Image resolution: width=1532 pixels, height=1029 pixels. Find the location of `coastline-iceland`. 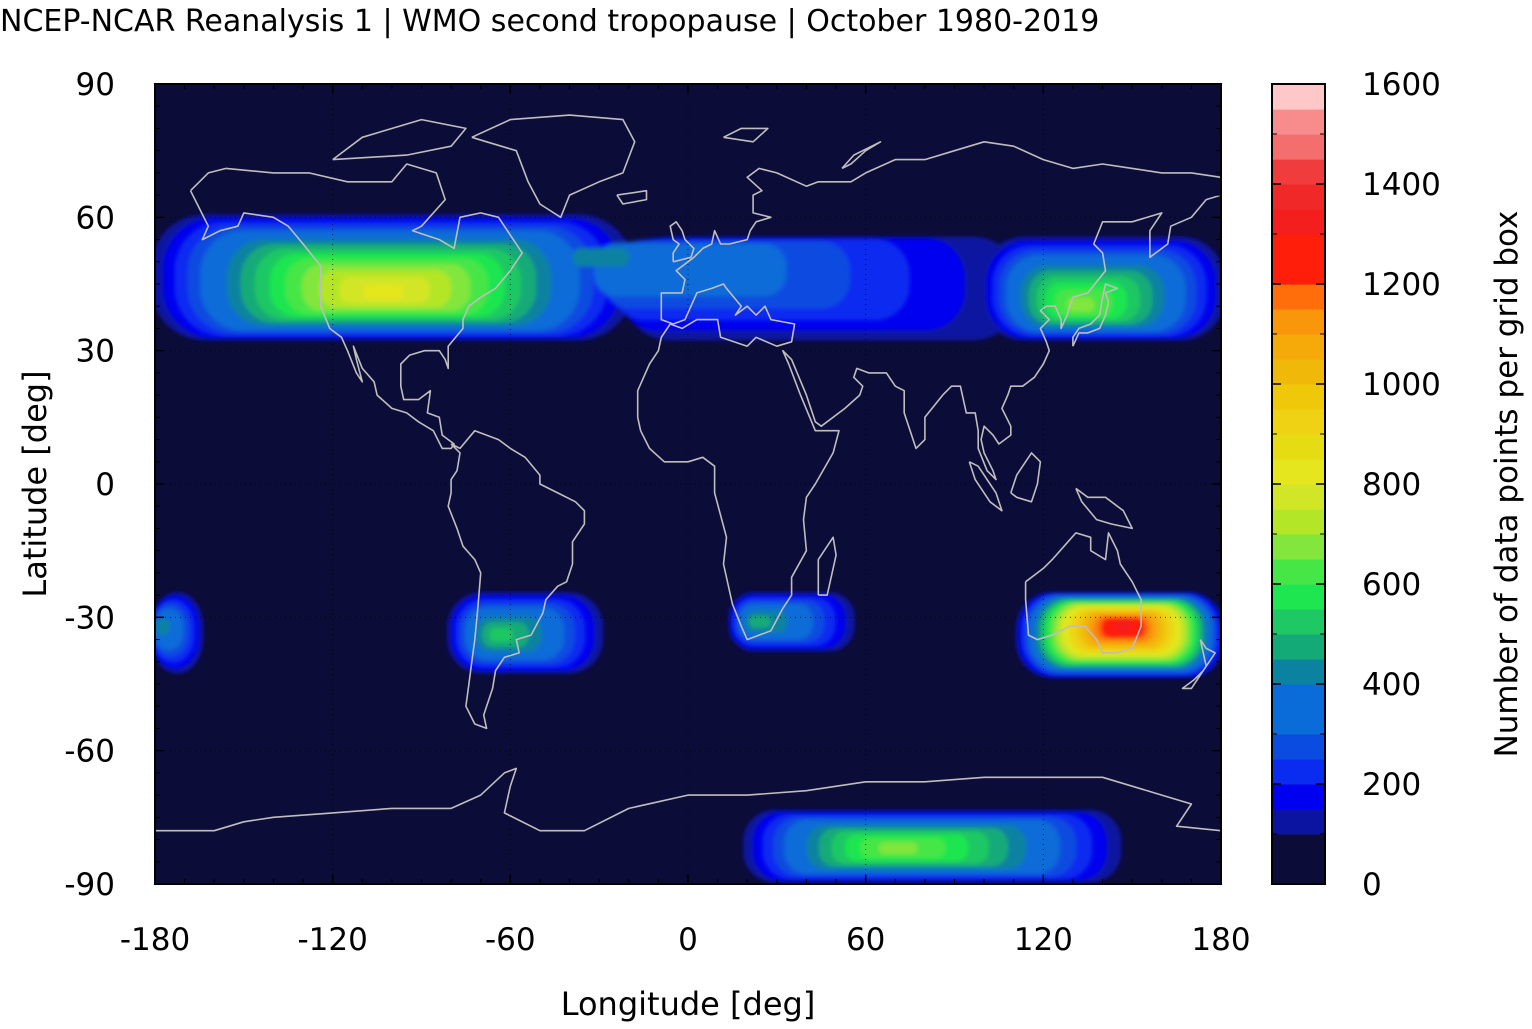

coastline-iceland is located at coordinates (632, 197).